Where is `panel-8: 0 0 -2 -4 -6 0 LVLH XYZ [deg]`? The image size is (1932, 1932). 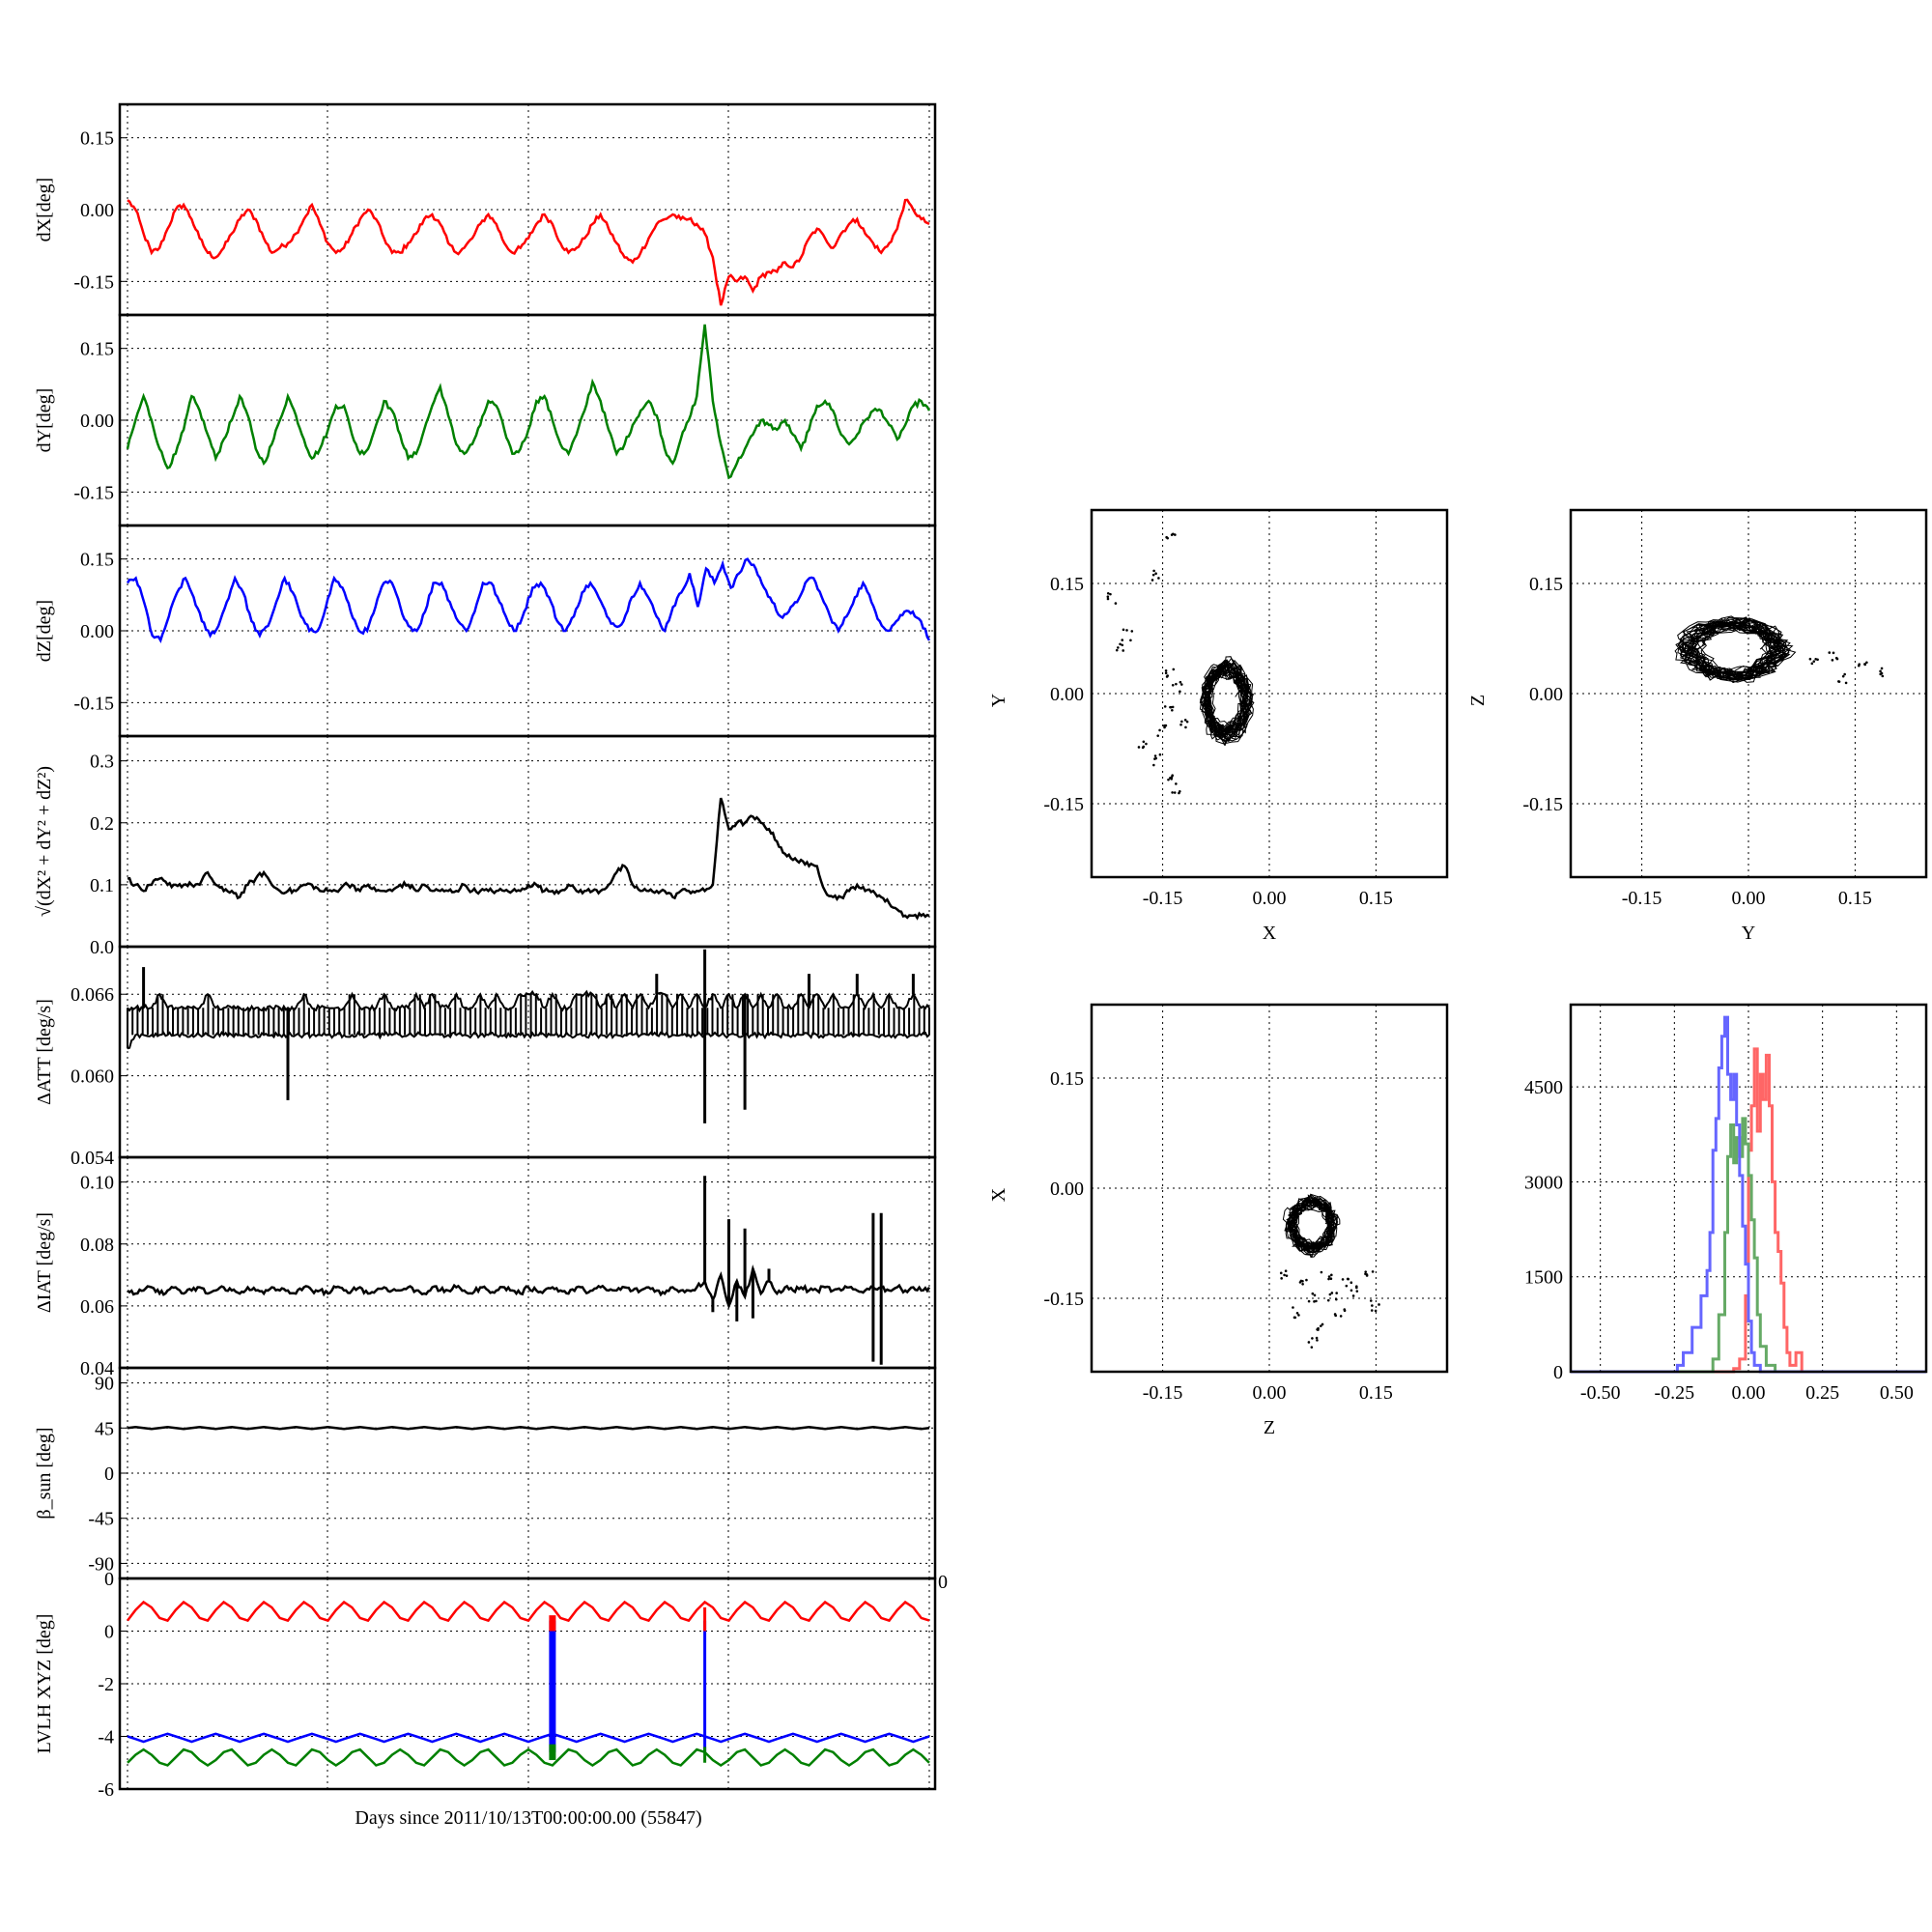 panel-8: 0 0 -2 -4 -6 0 LVLH XYZ [deg] is located at coordinates (491, 1685).